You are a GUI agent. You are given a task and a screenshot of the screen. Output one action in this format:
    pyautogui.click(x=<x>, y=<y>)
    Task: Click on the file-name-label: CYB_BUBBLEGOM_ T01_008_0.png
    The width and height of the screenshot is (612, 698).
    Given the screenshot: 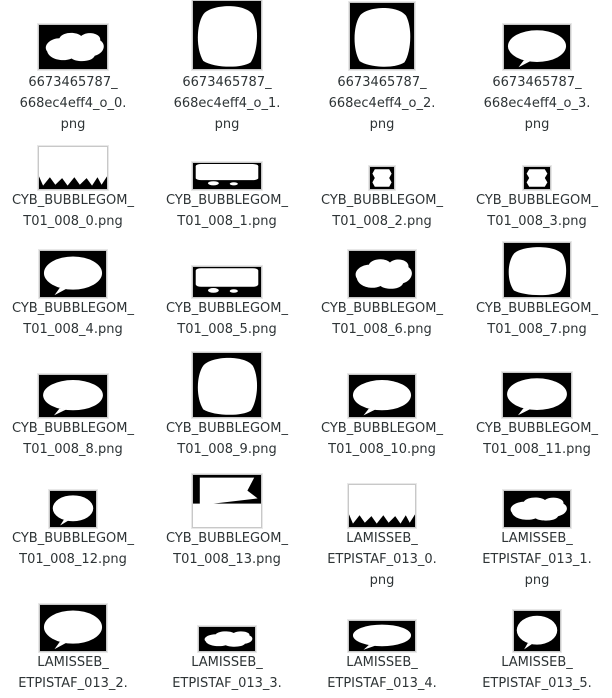 What is the action you would take?
    pyautogui.click(x=74, y=211)
    